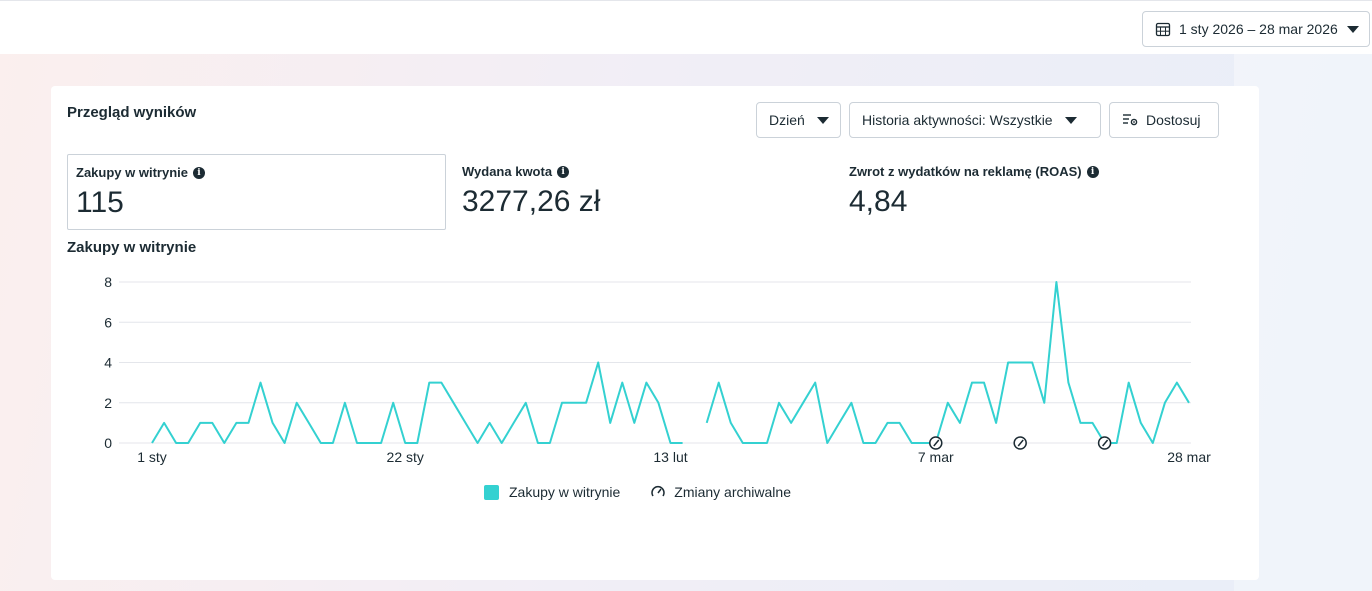  I want to click on y-tick-label: 4, so click(108, 363).